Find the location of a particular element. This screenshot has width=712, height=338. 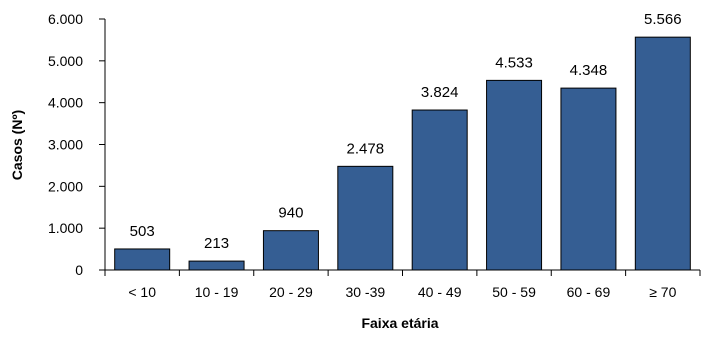

bar-value-label: 2.478 is located at coordinates (366, 148).